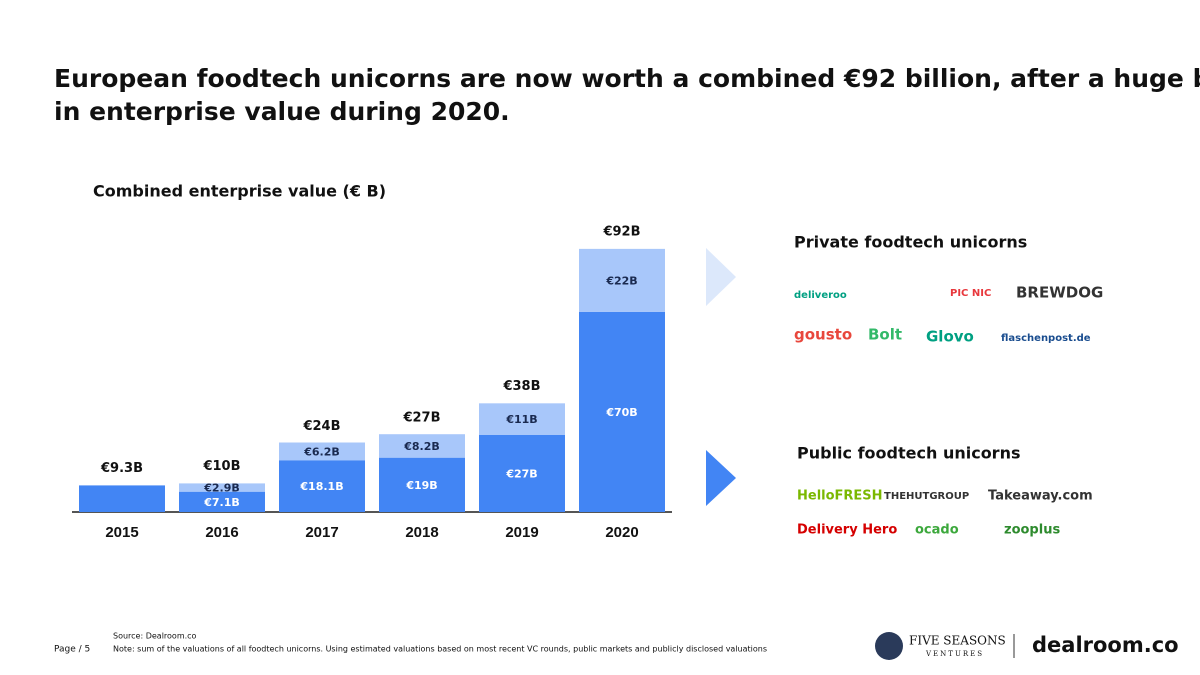 The width and height of the screenshot is (1200, 675). Describe the element at coordinates (421, 417) in the screenshot. I see `total-label: €27B` at that location.